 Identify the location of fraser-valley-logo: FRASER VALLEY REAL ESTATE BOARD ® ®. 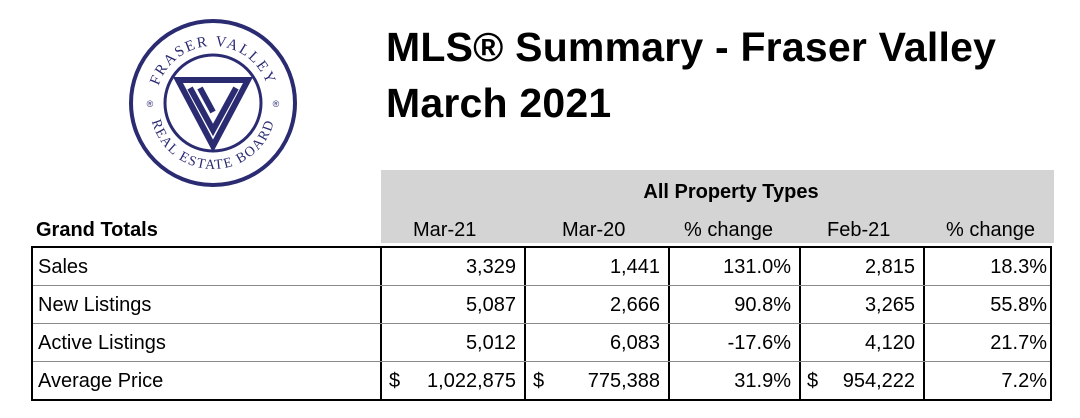
(213, 103).